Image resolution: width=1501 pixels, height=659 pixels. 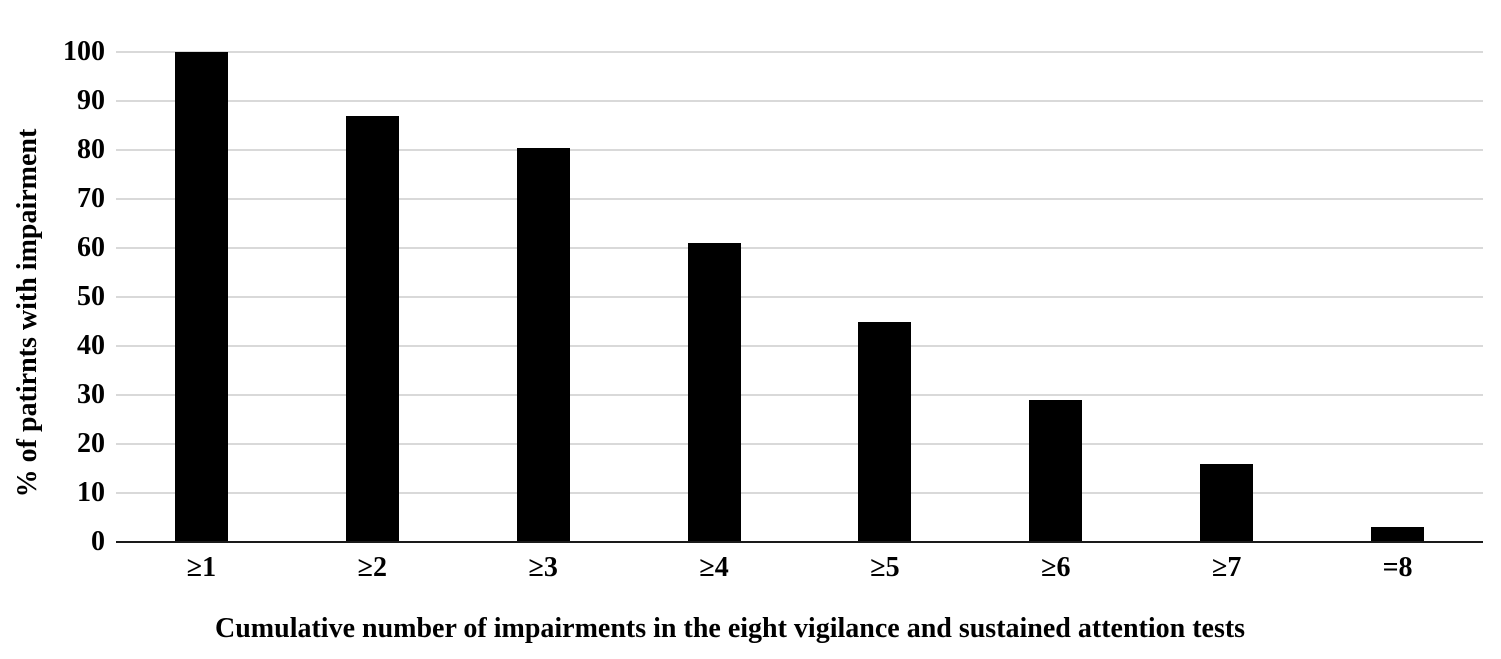 I want to click on x-tick-label: ≥6, so click(x=1056, y=567).